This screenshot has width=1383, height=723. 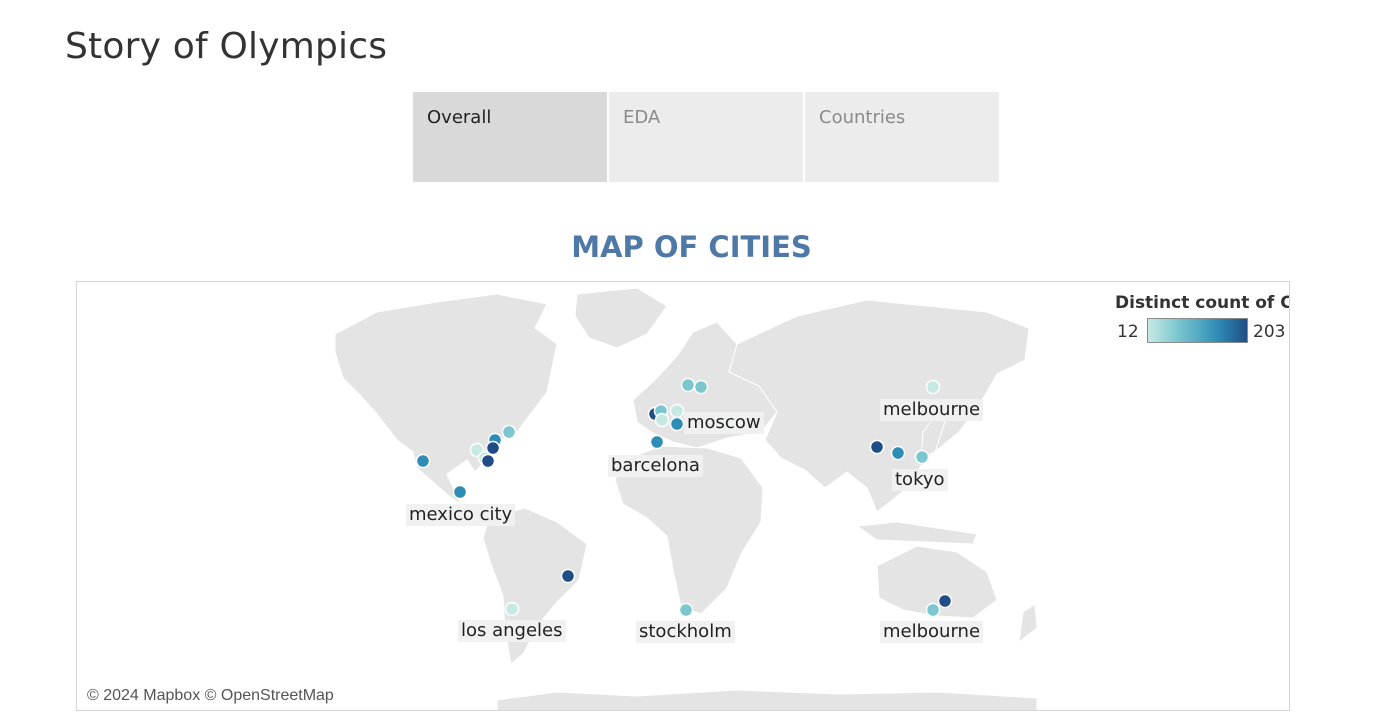 What do you see at coordinates (210, 695) in the screenshot?
I see `map-attribution: © 2024 Mapbox © OpenStreetMap` at bounding box center [210, 695].